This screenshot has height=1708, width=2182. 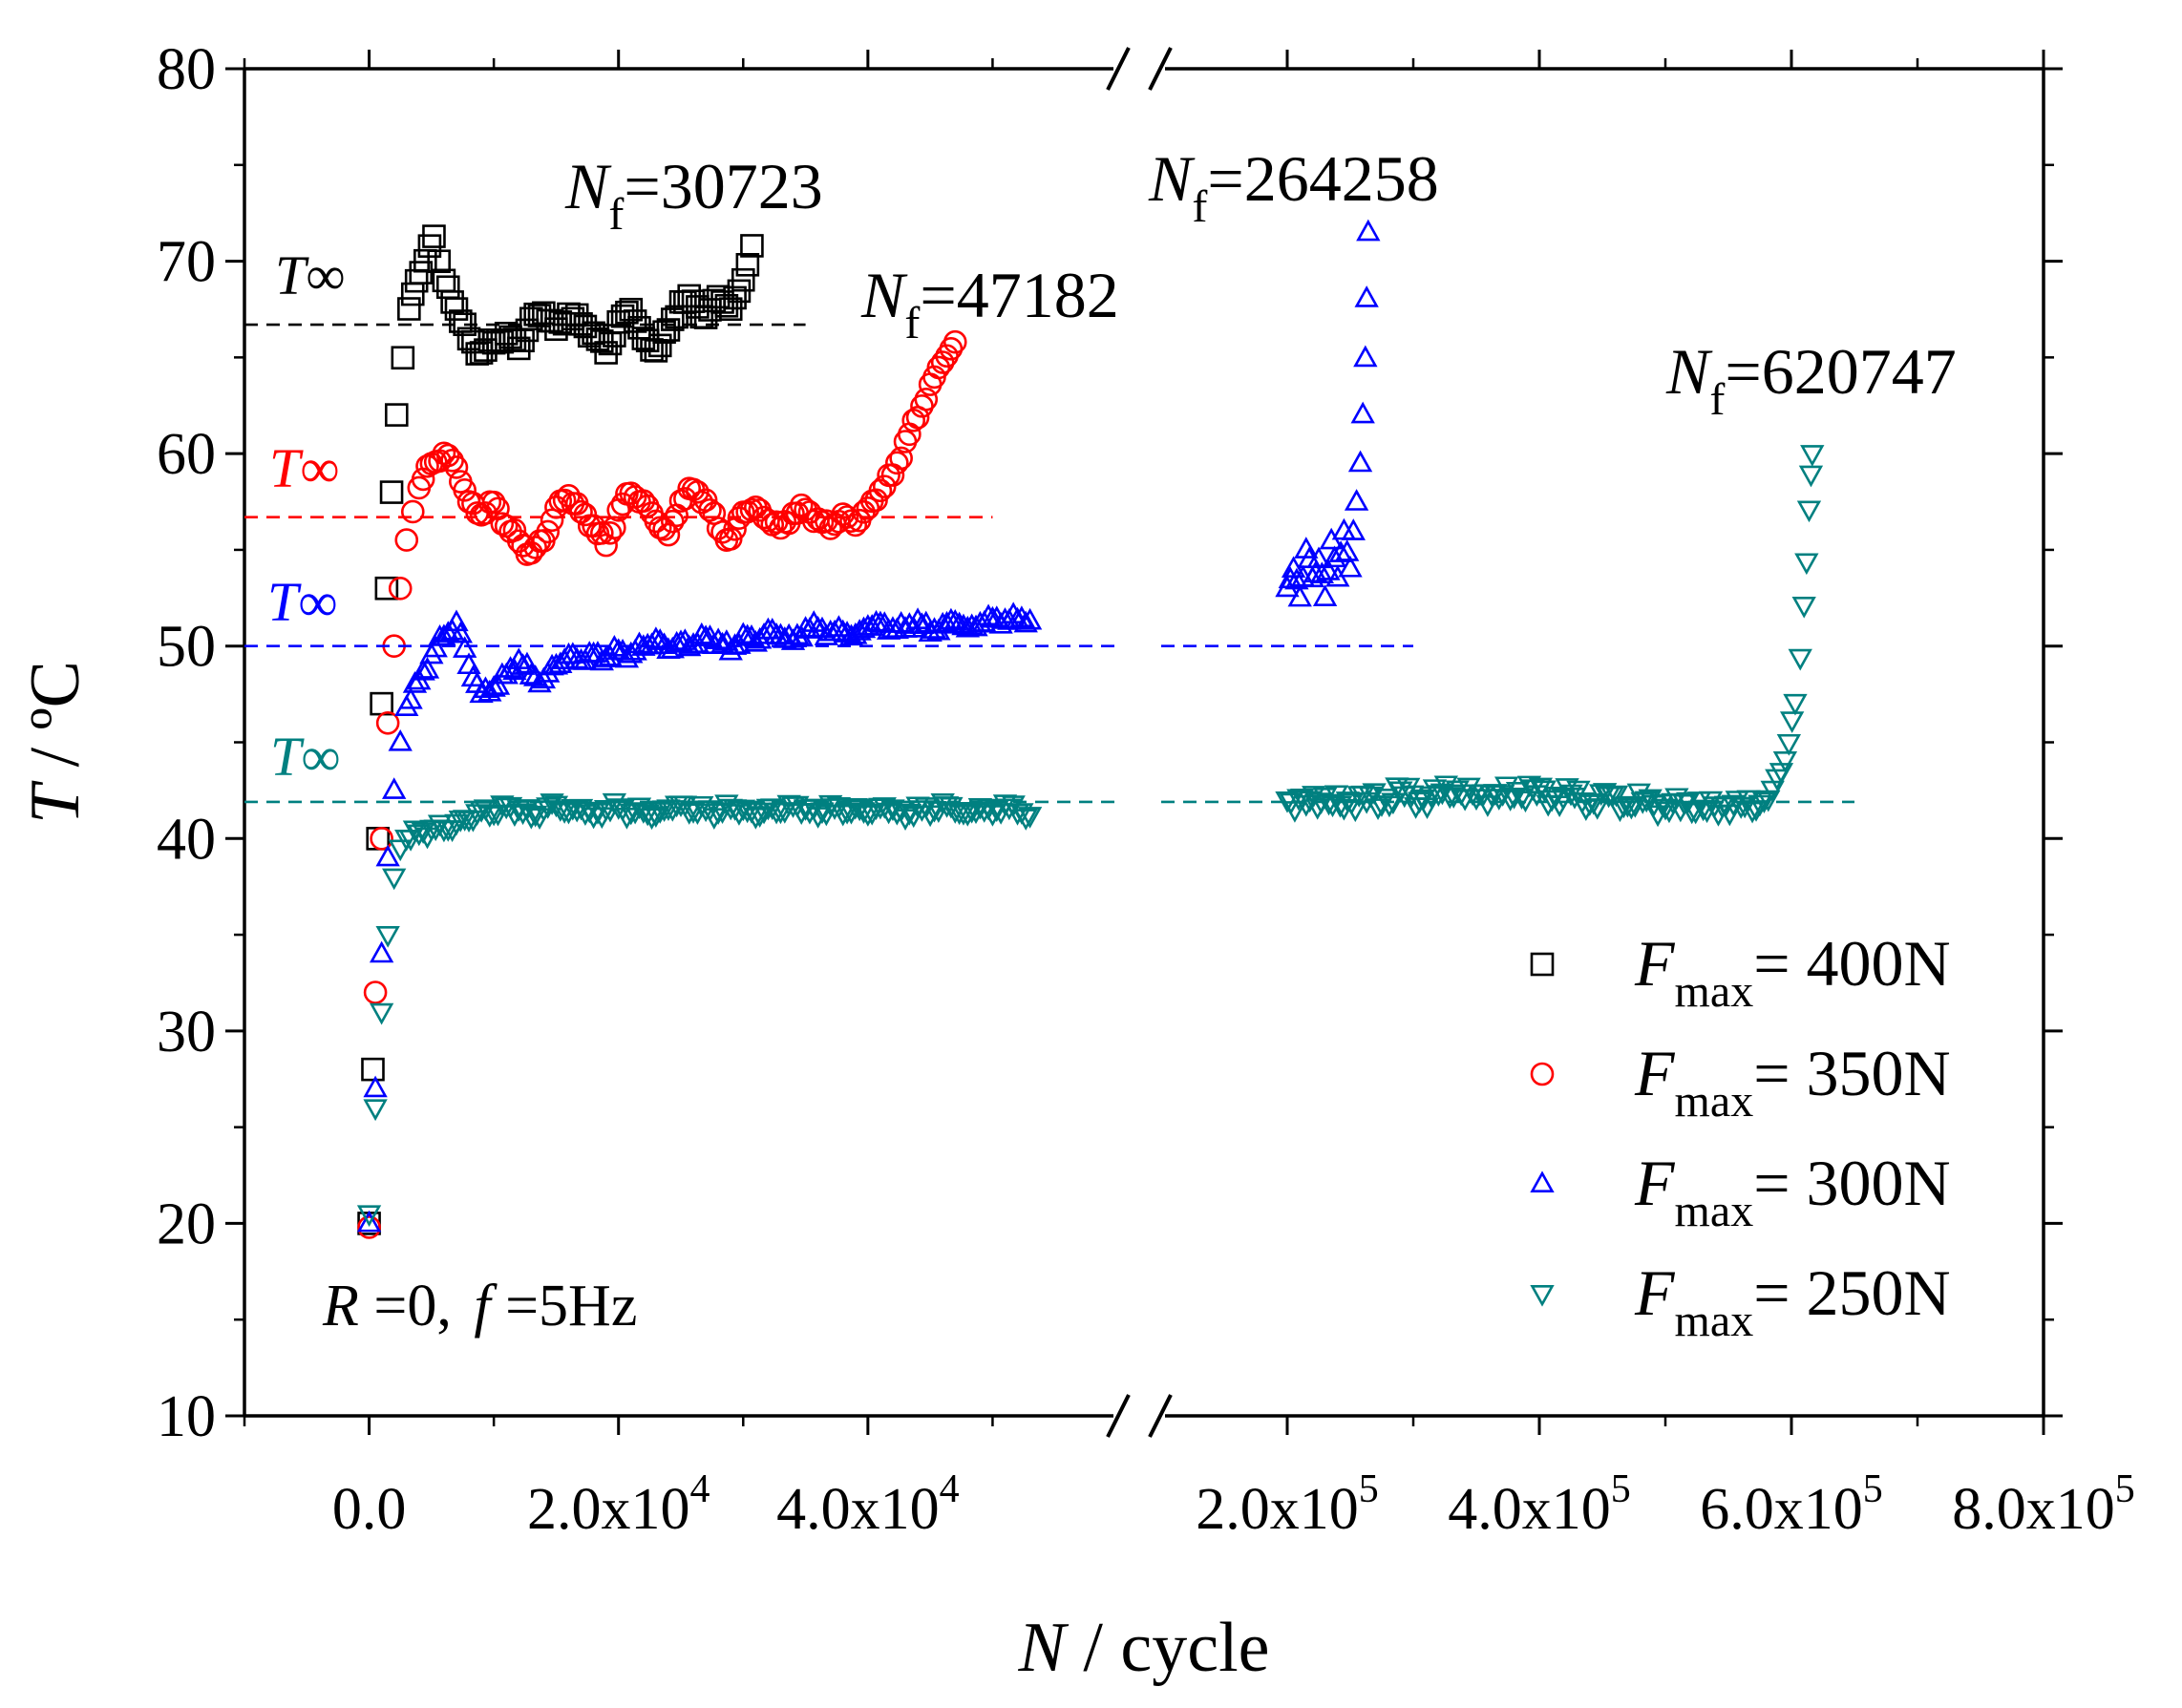 What do you see at coordinates (950, 1489) in the screenshot?
I see `x-tick-exponent: 4` at bounding box center [950, 1489].